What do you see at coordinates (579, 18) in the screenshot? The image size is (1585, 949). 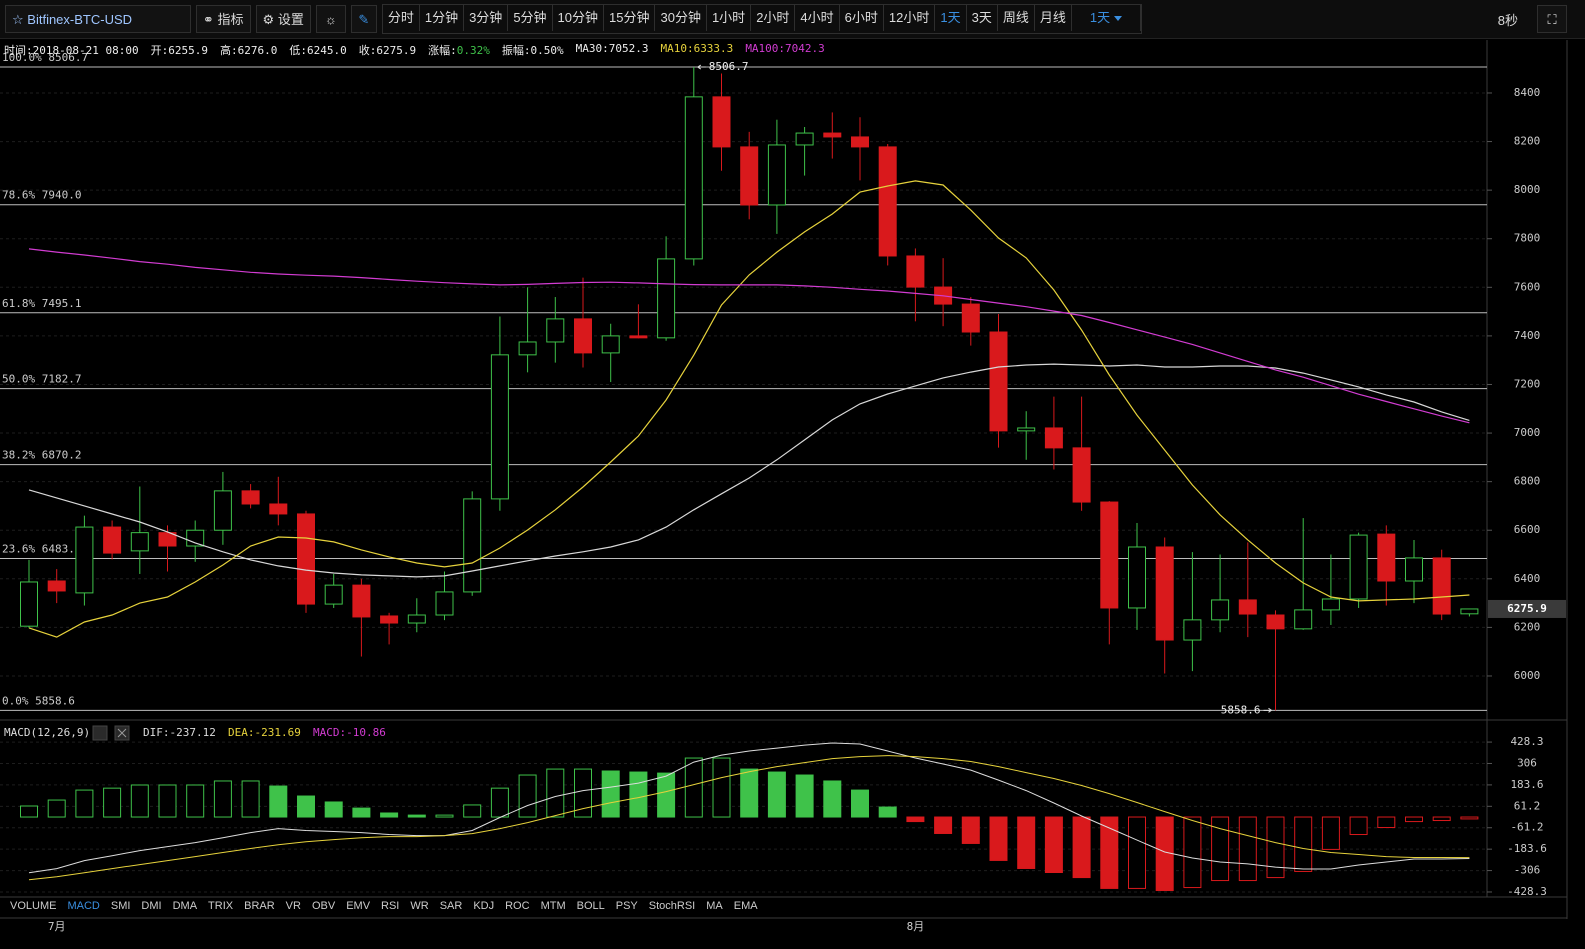 I see `period-button: 10分钟` at bounding box center [579, 18].